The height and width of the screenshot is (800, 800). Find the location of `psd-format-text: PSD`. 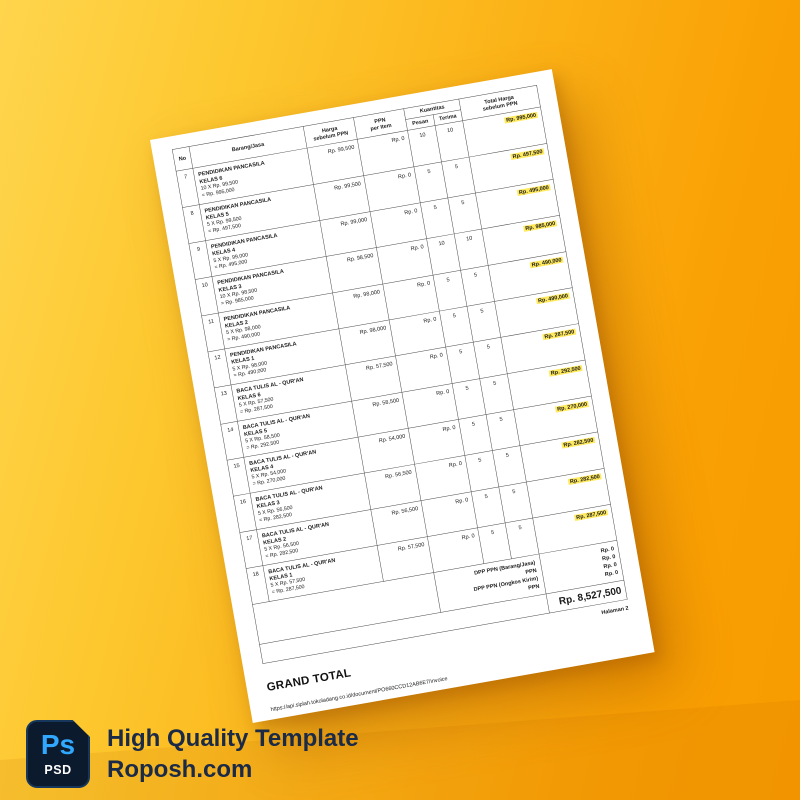

psd-format-text: PSD is located at coordinates (58, 770).